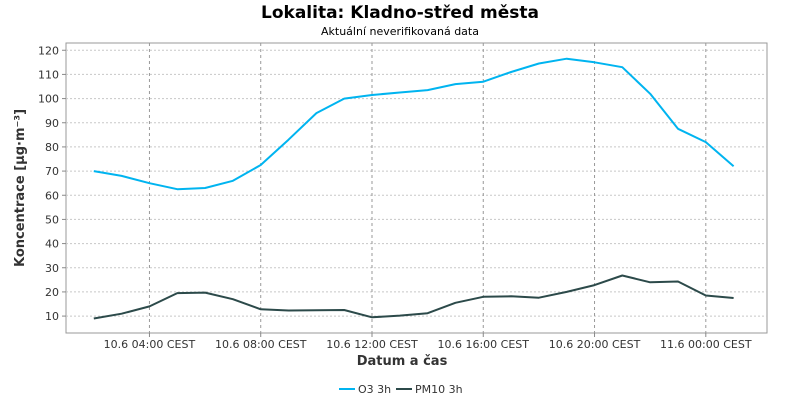 The height and width of the screenshot is (400, 800). Describe the element at coordinates (52, 268) in the screenshot. I see `y-tick-label: 30` at that location.